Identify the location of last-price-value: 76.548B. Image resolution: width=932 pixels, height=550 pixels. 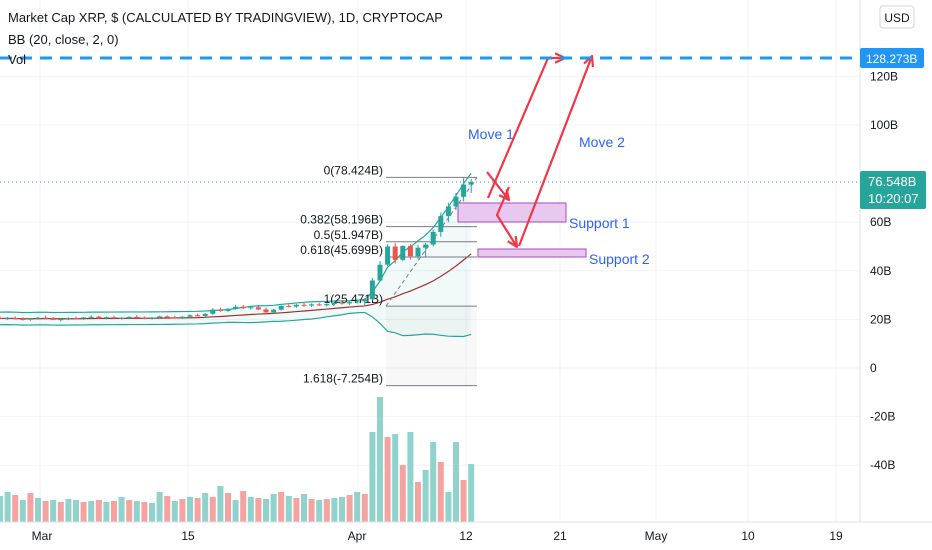
(892, 181).